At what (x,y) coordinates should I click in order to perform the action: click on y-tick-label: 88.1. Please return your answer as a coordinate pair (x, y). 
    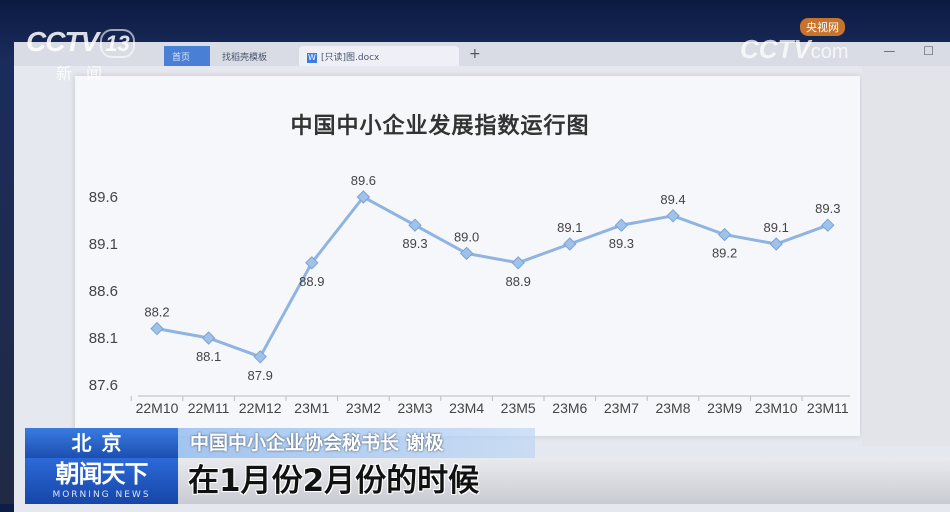
    Looking at the image, I should click on (103, 338).